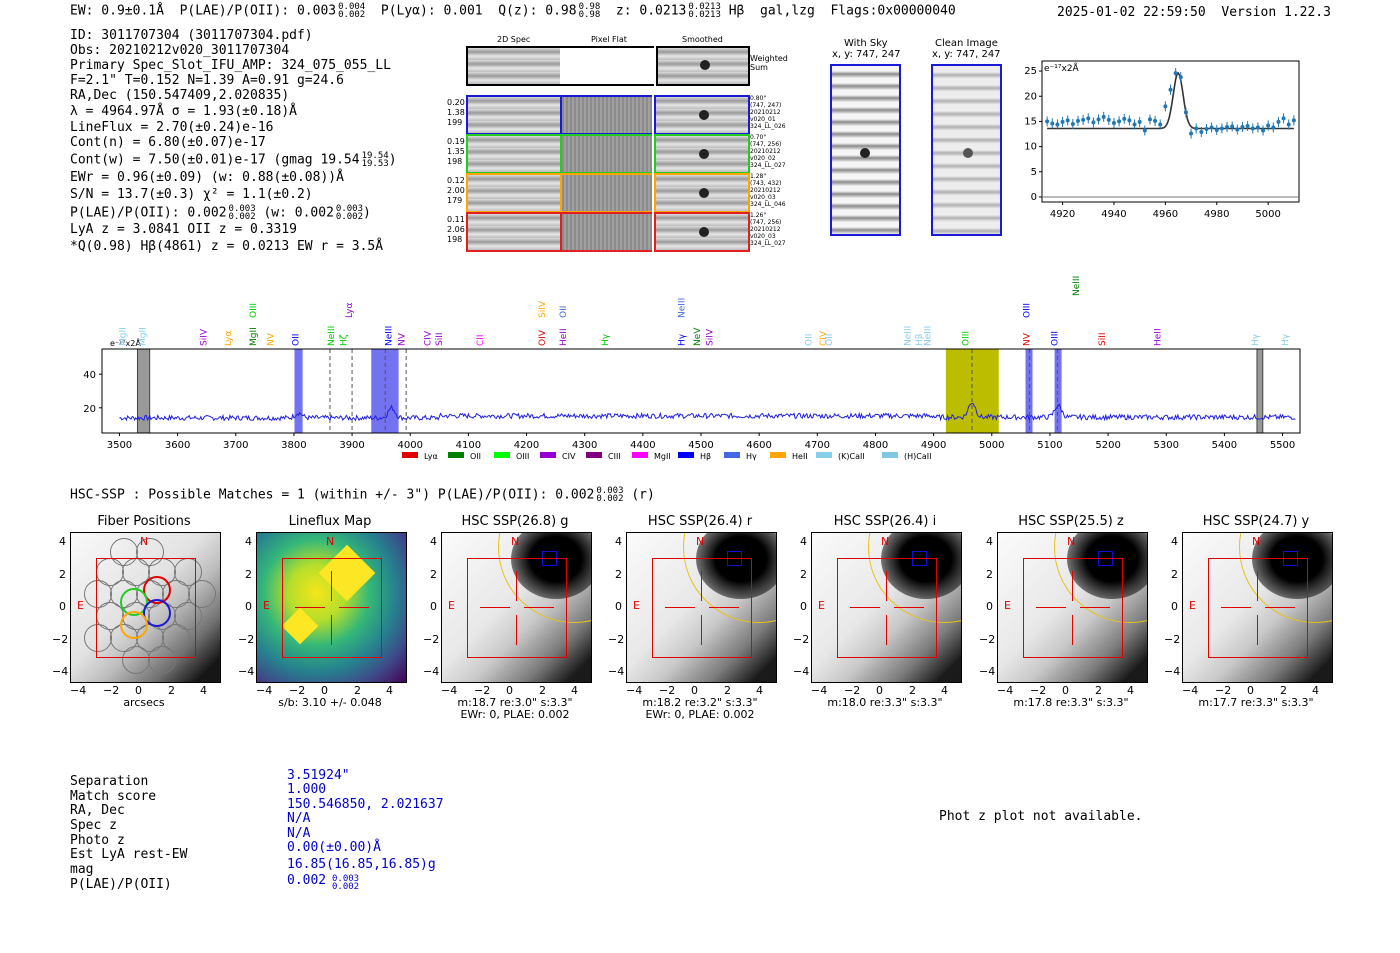 The width and height of the screenshot is (1400, 953). Describe the element at coordinates (865, 153) in the screenshot. I see `with-sky-blob` at that location.